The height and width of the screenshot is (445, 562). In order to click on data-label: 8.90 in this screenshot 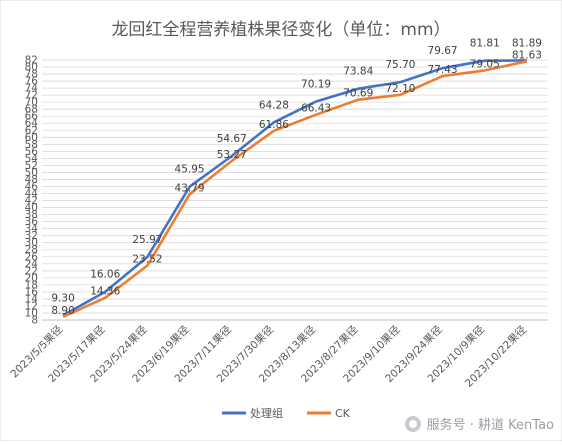, I will do `click(62, 311)`.